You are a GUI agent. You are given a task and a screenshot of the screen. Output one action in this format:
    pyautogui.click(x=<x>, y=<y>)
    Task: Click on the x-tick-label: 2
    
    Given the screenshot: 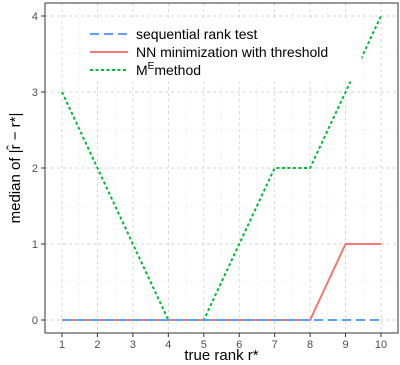 What is the action you would take?
    pyautogui.click(x=97, y=345)
    